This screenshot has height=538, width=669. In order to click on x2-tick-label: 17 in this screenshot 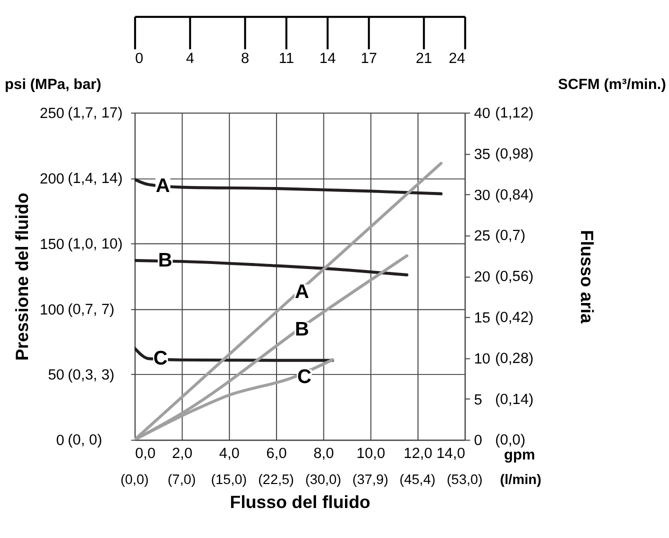, I will do `click(369, 59)`.